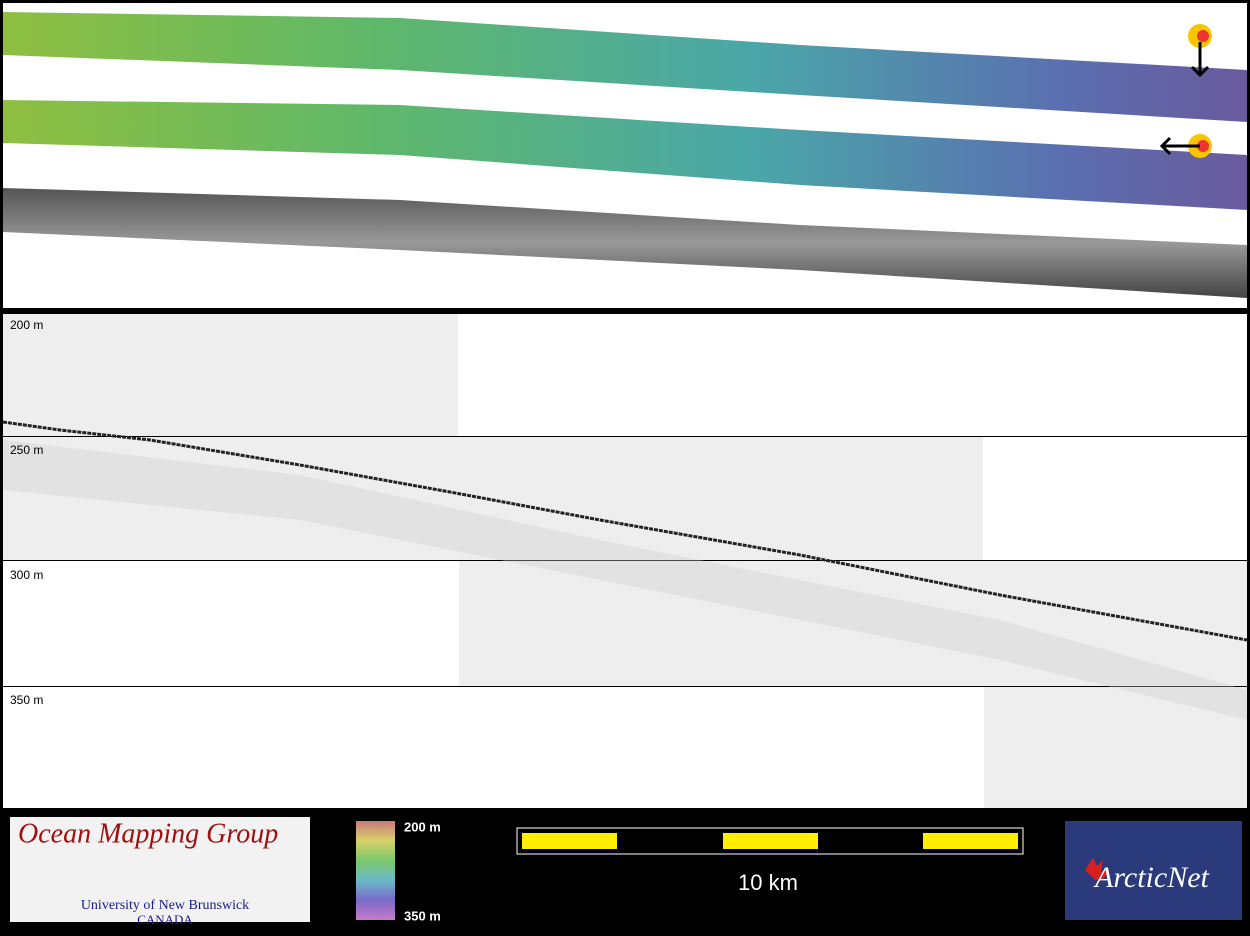  What do you see at coordinates (148, 833) in the screenshot?
I see `logo-title: Ocean Mapping Group` at bounding box center [148, 833].